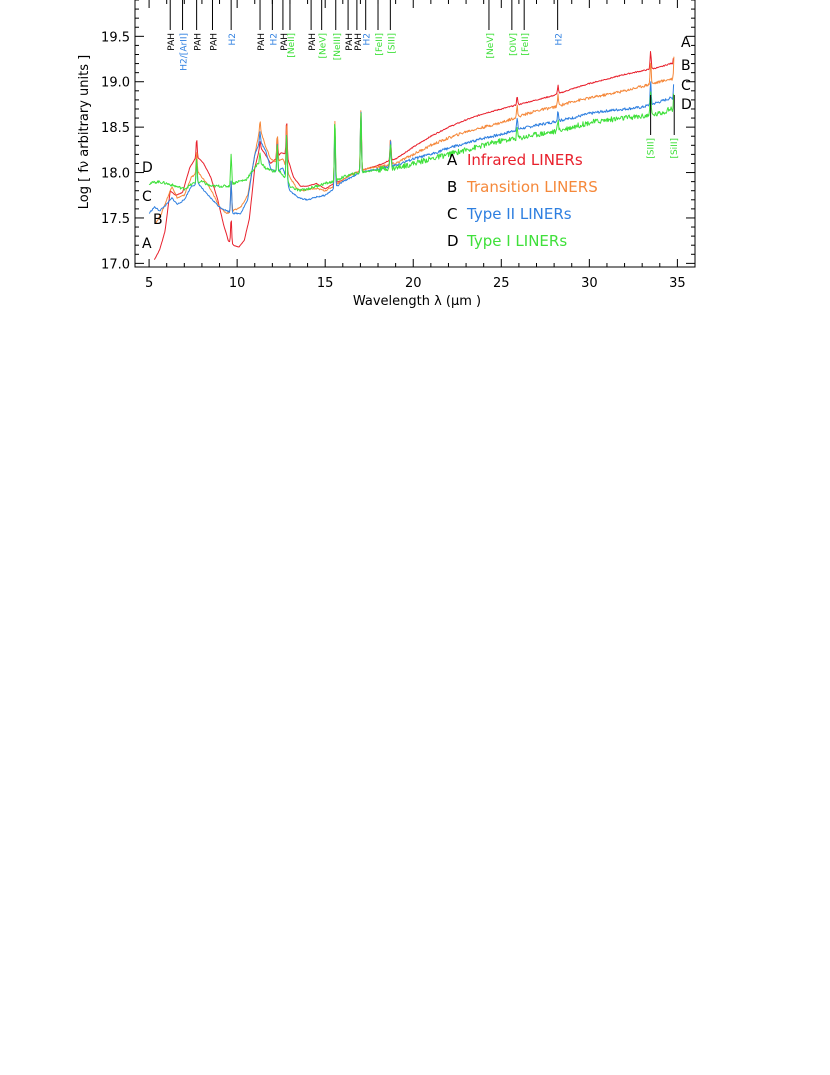  What do you see at coordinates (525, 160) in the screenshot?
I see `legend-entry-label: Infrared LINERs` at bounding box center [525, 160].